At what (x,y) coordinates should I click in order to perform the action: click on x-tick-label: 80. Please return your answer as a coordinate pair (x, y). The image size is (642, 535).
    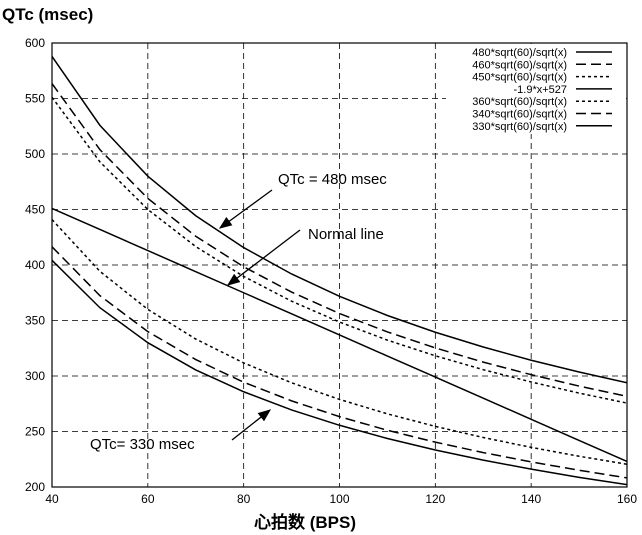
    Looking at the image, I should click on (244, 499).